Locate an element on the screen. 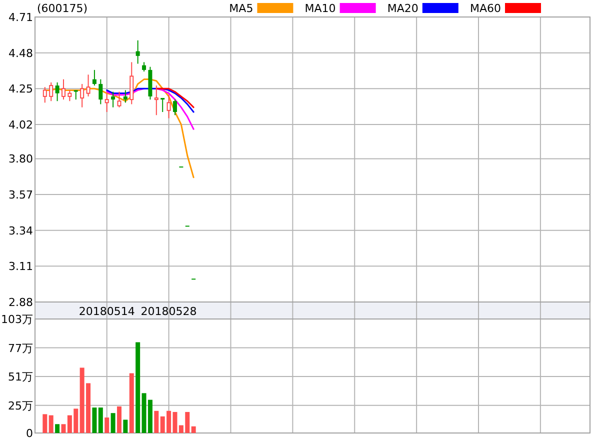  x-tick-label: 20180528 is located at coordinates (168, 311).